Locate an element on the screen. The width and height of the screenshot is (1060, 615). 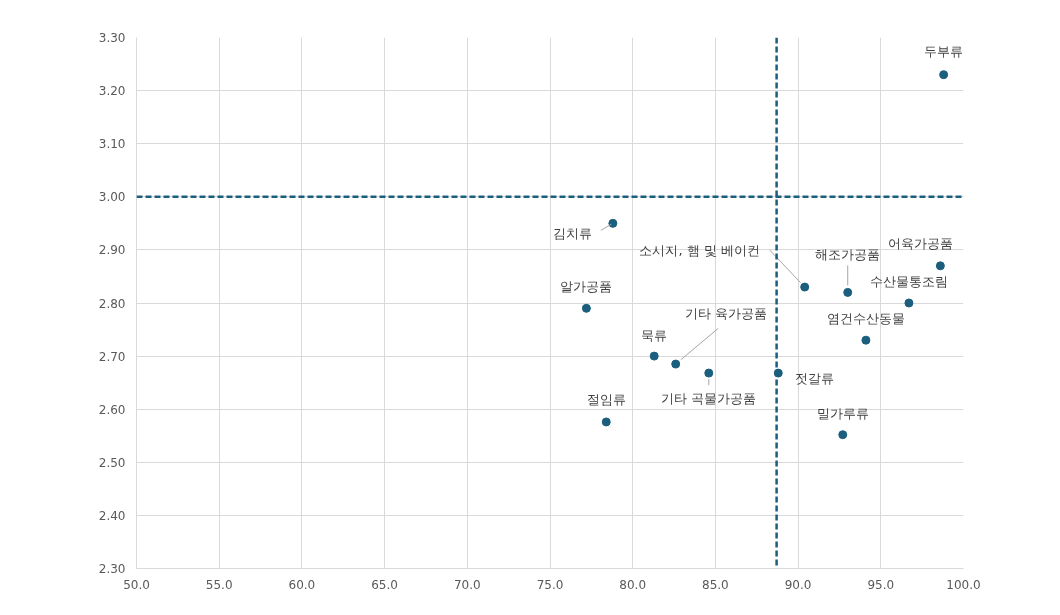
x-tick-label: 50.0 is located at coordinates (136, 584).